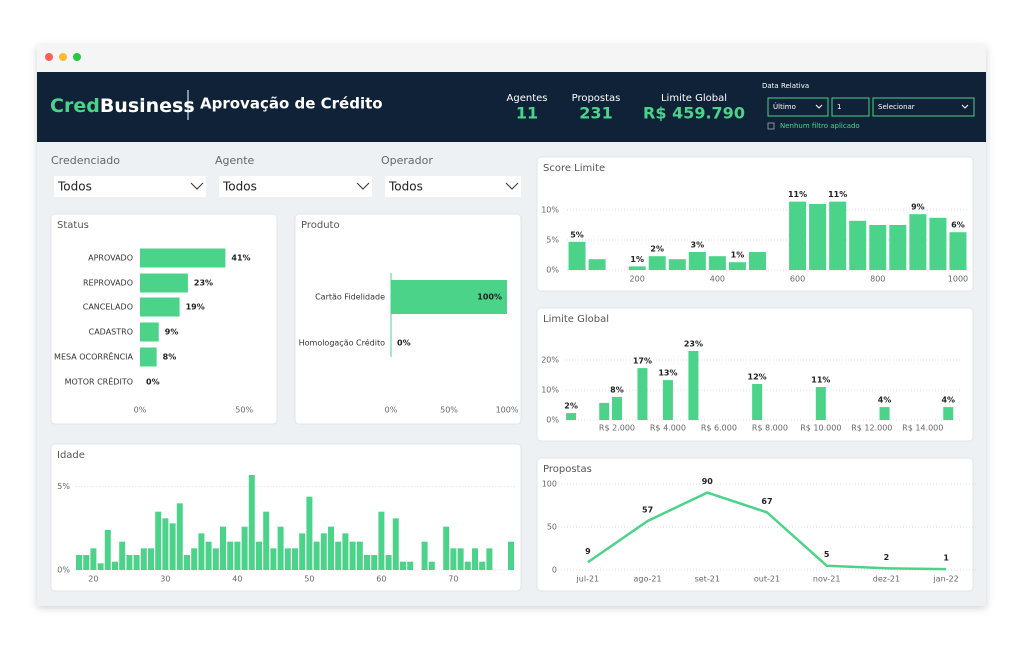 This screenshot has width=1024, height=653. What do you see at coordinates (850, 107) in the screenshot?
I see `count-input` at bounding box center [850, 107].